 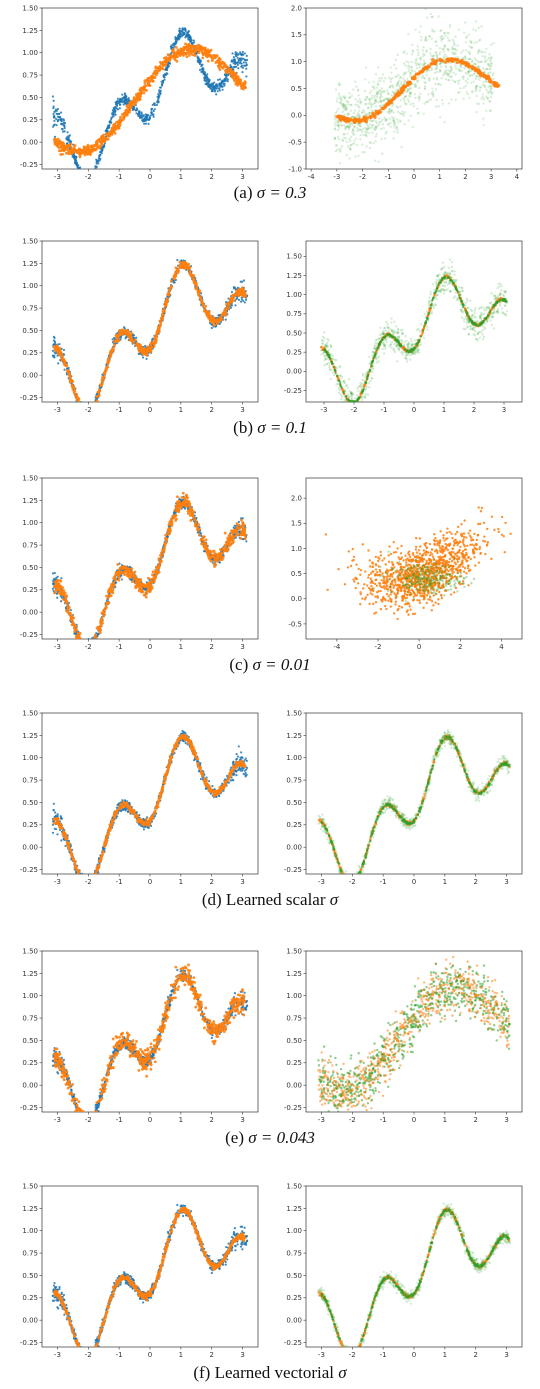 I want to click on y-tick-label: -0.25, so click(x=293, y=391).